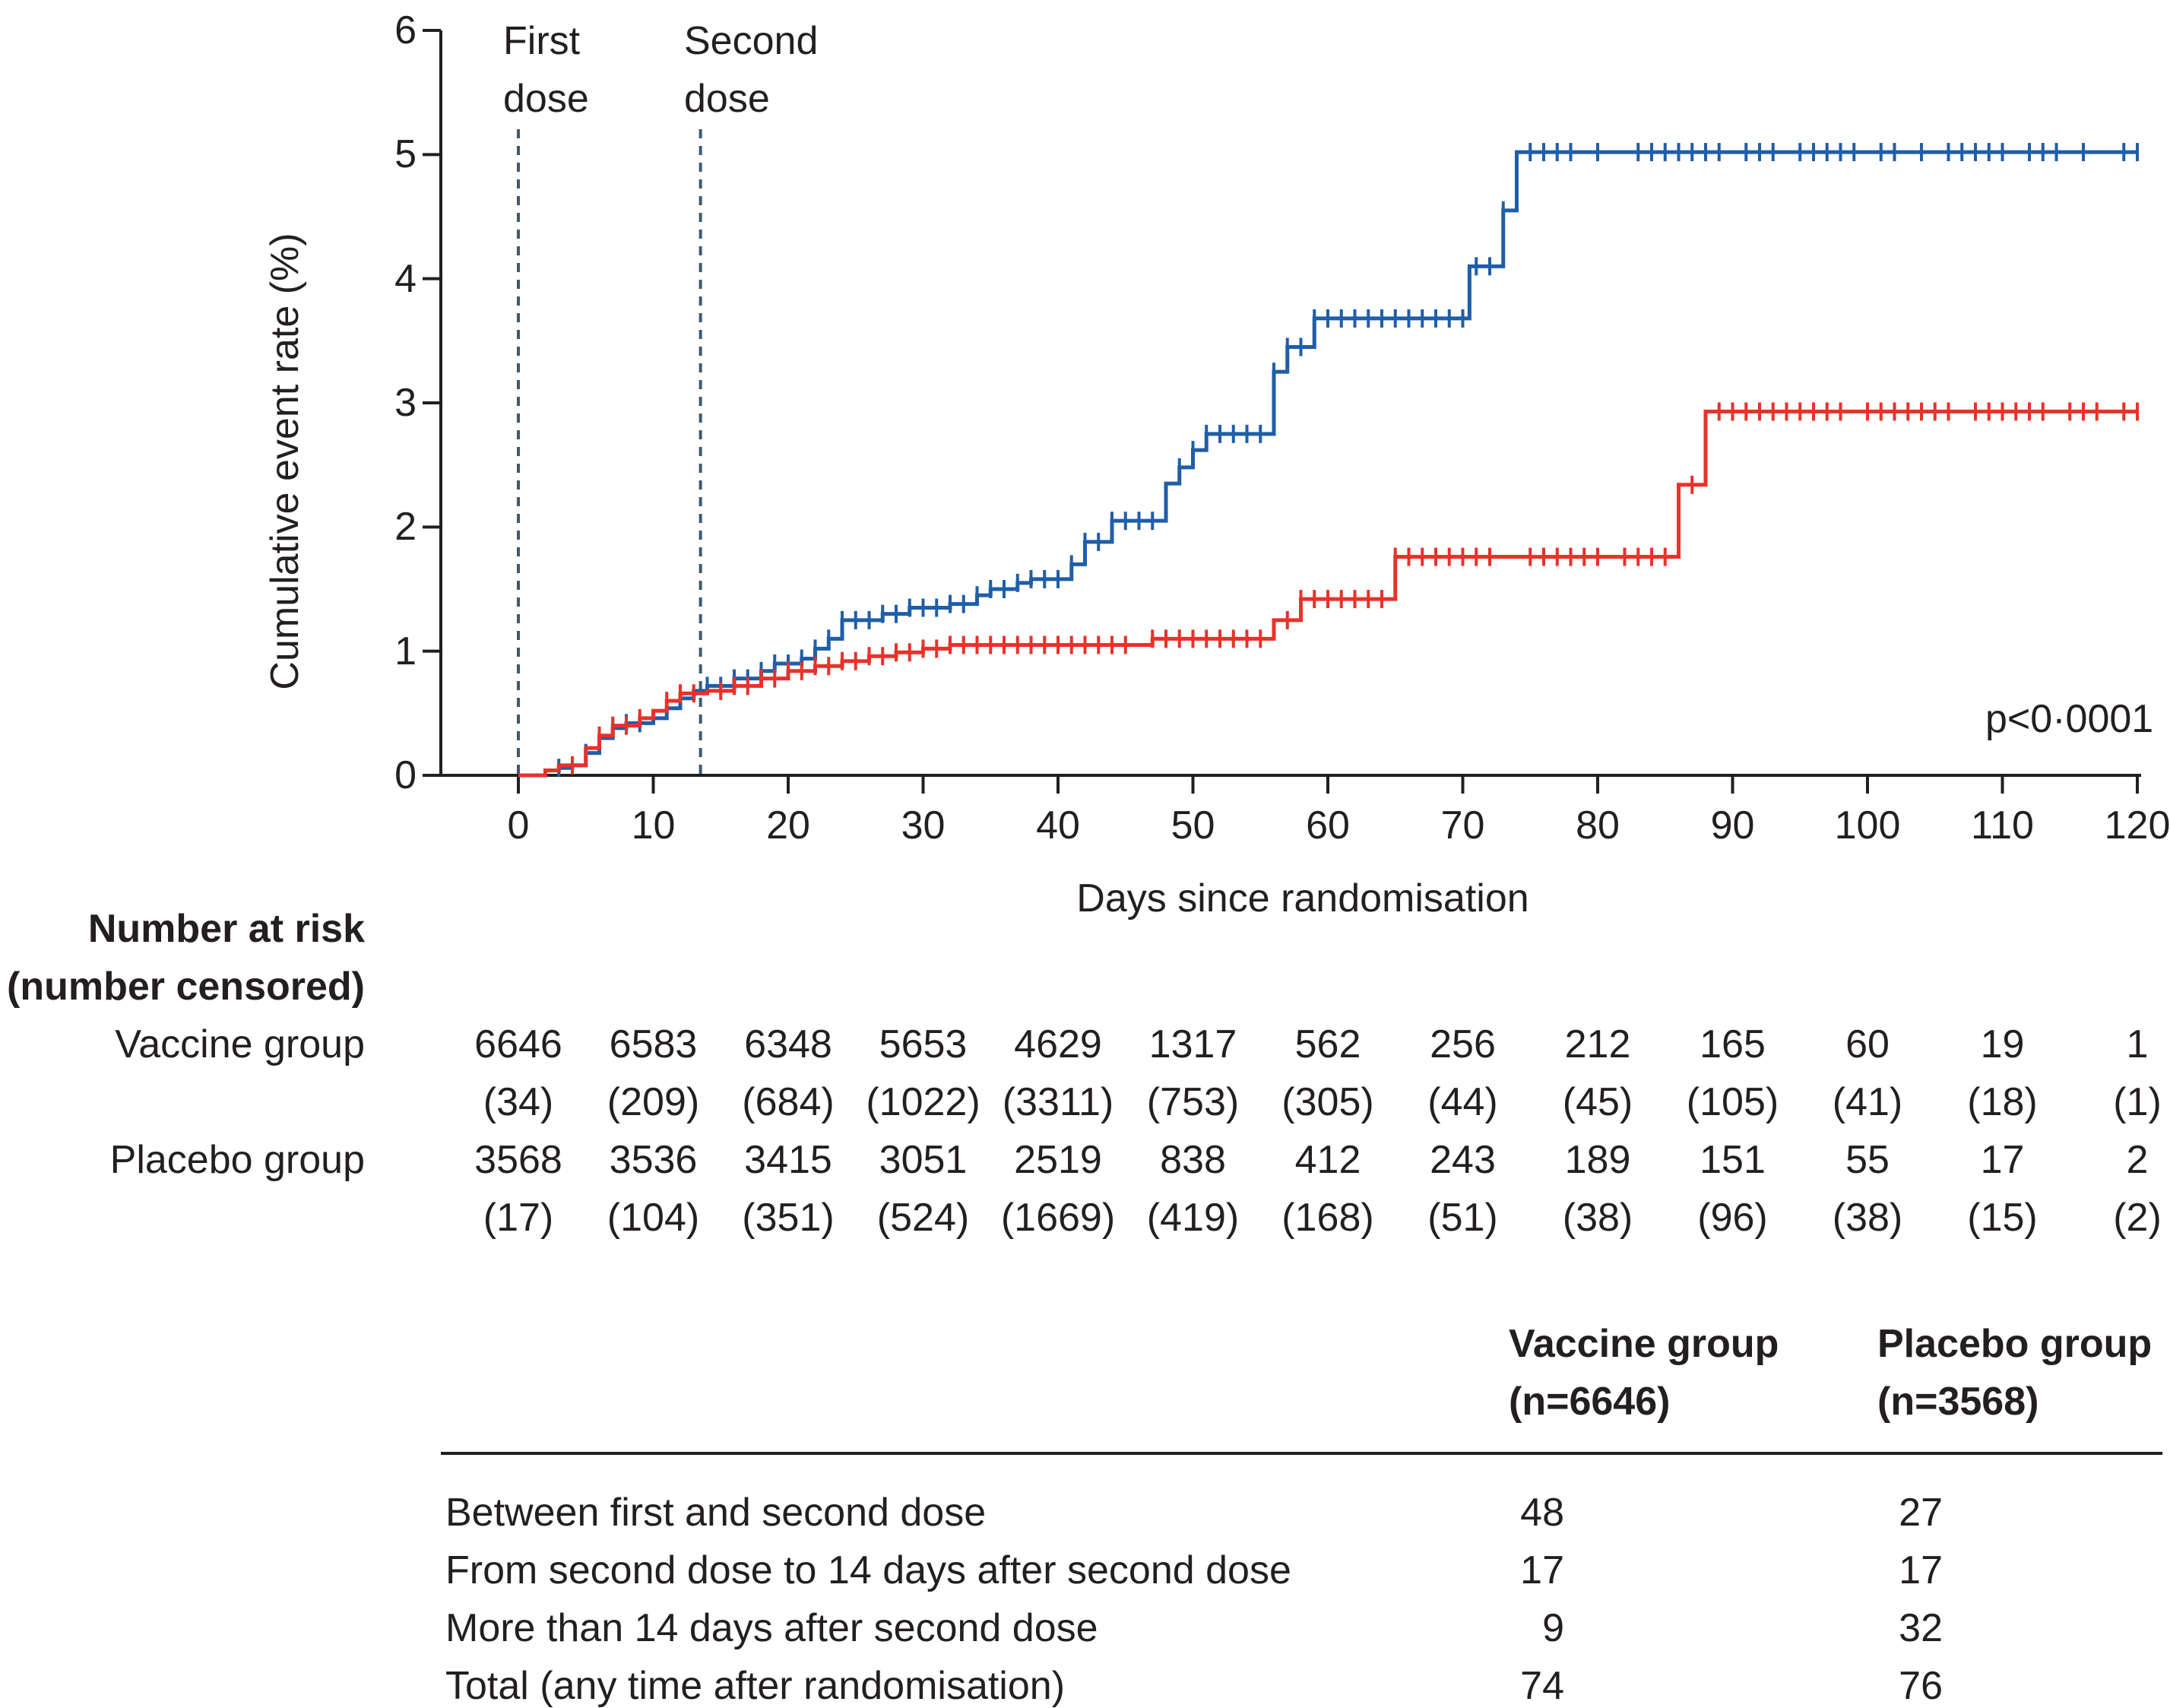 The image size is (2170, 1708). Describe the element at coordinates (405, 775) in the screenshot. I see `y-tick-label: 0` at that location.